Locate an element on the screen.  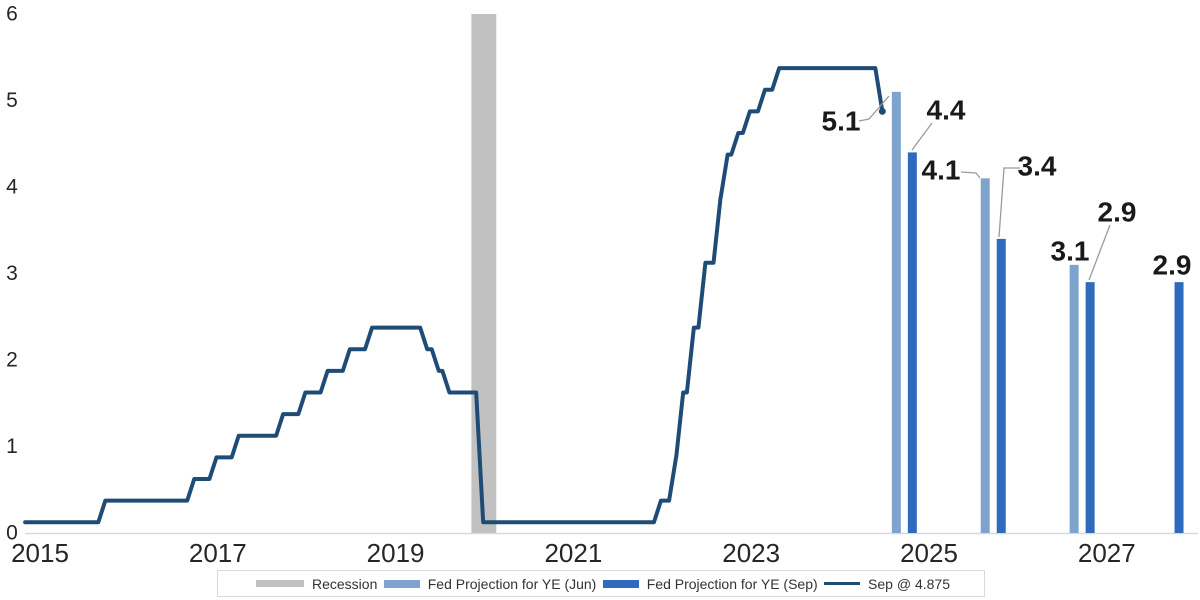
y-tick-label: 2 is located at coordinates (12, 360).